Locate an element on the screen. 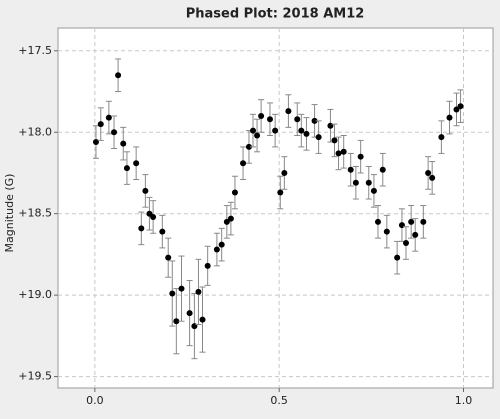 The height and width of the screenshot is (419, 500). chart-title: Phased Plot: 2018 AM12 is located at coordinates (275, 14).